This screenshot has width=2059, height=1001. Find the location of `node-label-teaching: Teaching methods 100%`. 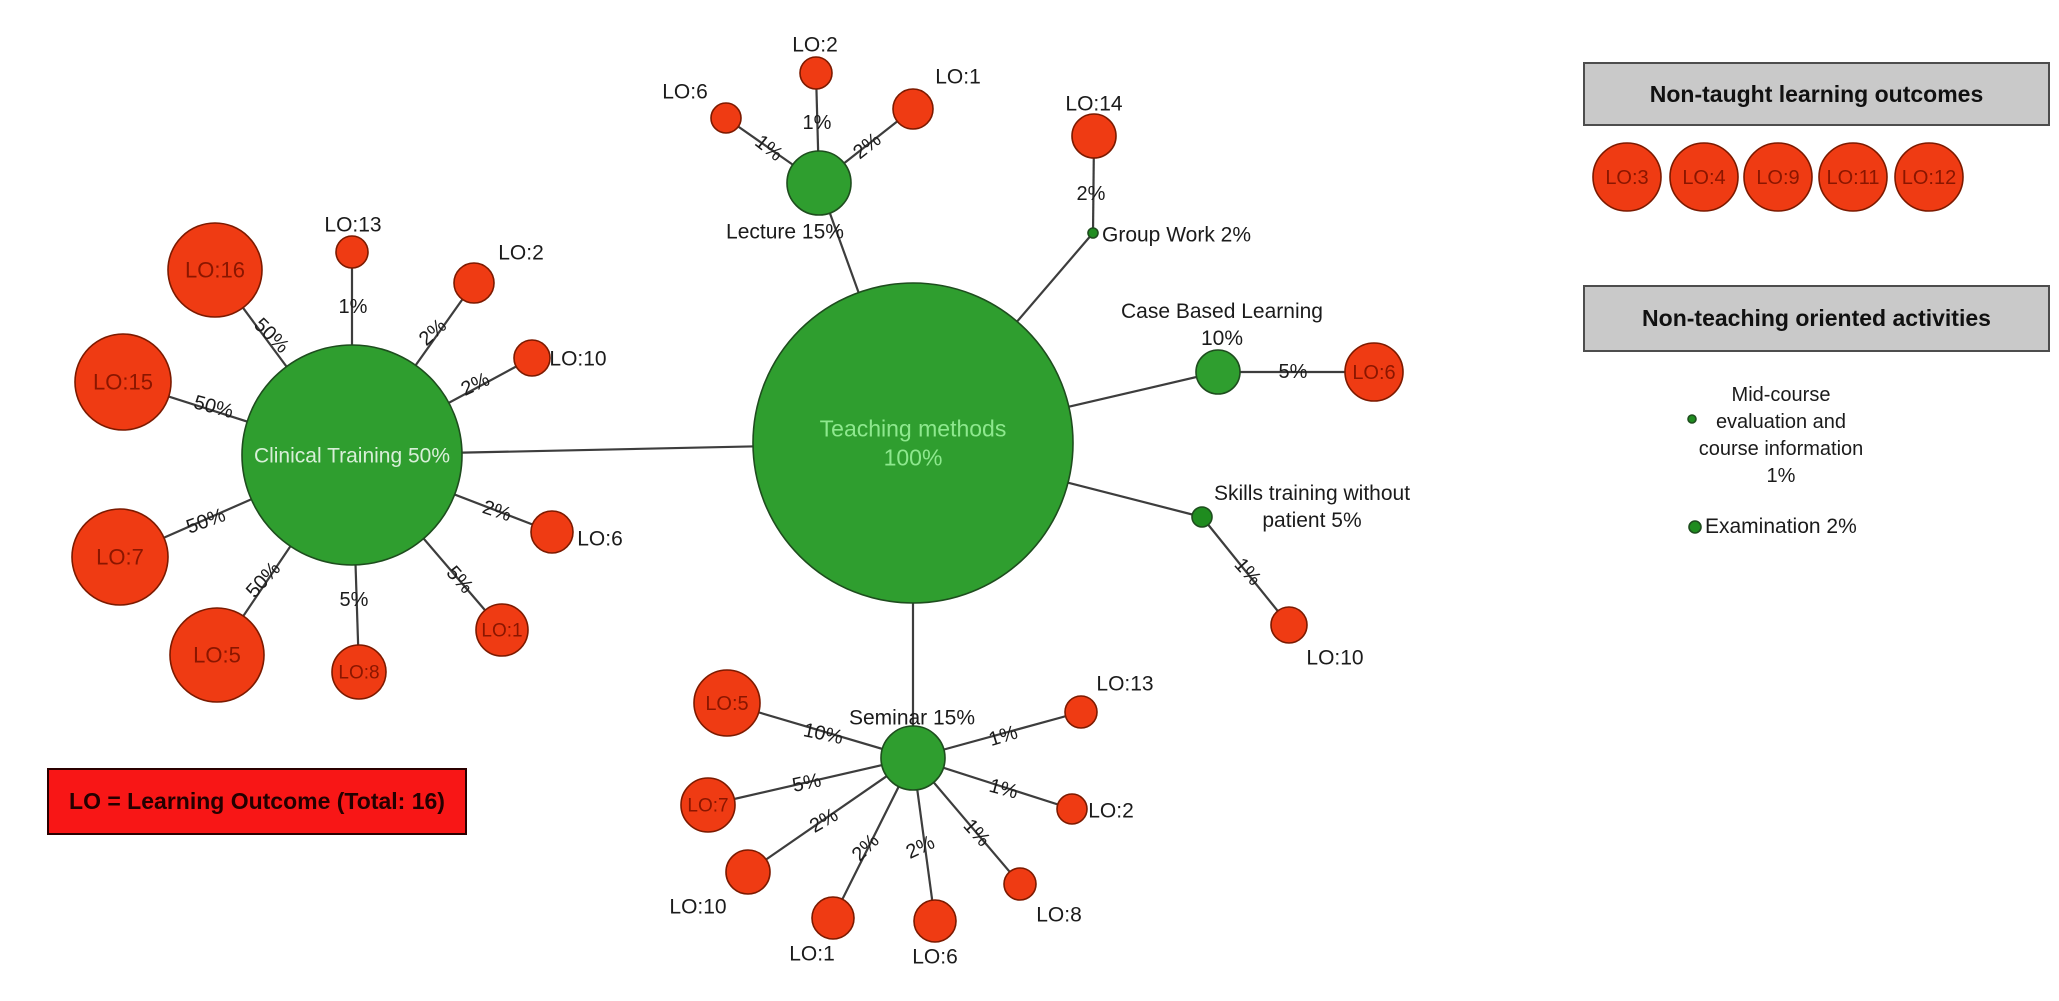

node-label-teaching: Teaching methods 100% is located at coordinates (913, 443).